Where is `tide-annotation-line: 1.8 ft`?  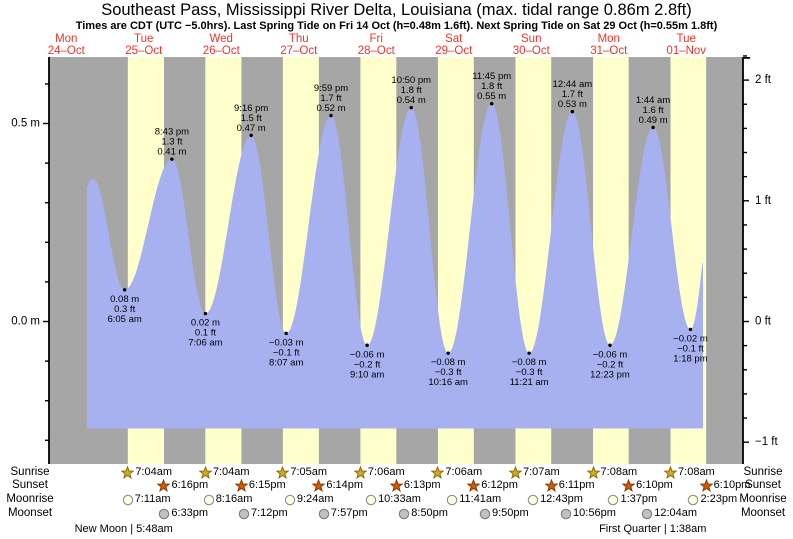 tide-annotation-line: 1.8 ft is located at coordinates (491, 86).